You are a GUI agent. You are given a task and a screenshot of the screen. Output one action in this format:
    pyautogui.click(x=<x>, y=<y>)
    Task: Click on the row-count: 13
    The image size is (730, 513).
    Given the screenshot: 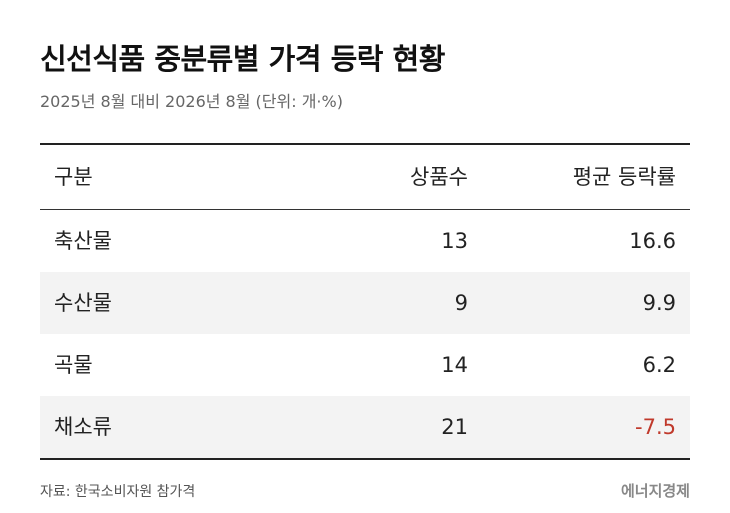 What is the action you would take?
    pyautogui.click(x=454, y=241)
    